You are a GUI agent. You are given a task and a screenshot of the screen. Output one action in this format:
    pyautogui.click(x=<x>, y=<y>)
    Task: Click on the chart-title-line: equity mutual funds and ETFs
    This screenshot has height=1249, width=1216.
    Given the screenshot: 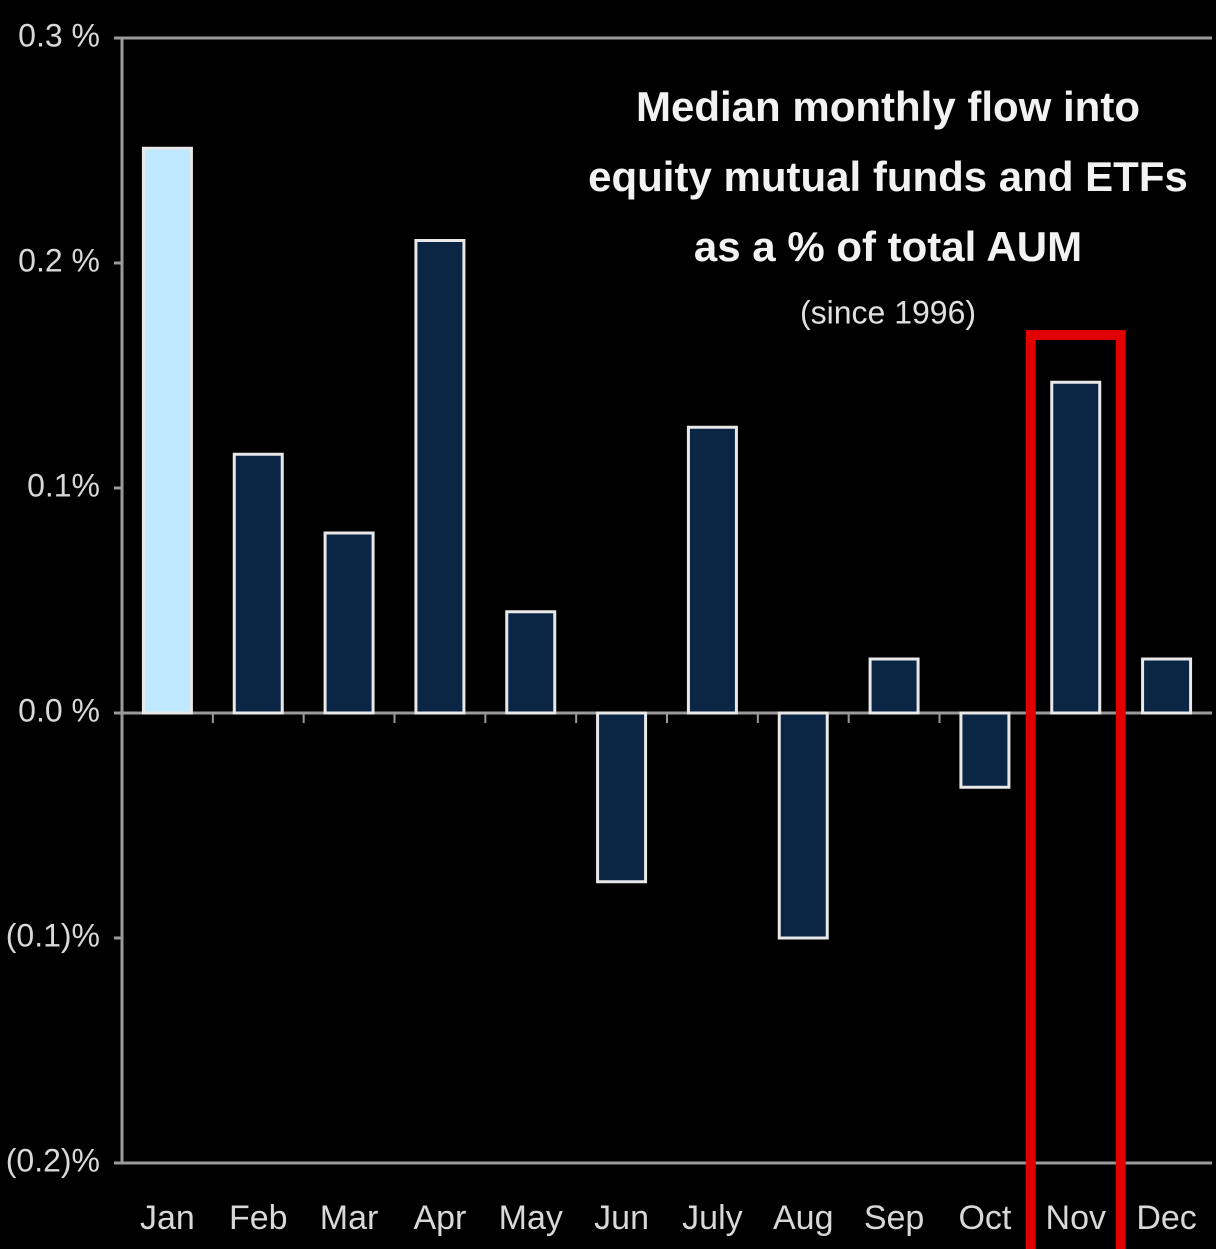 What is the action you would take?
    pyautogui.click(x=888, y=176)
    